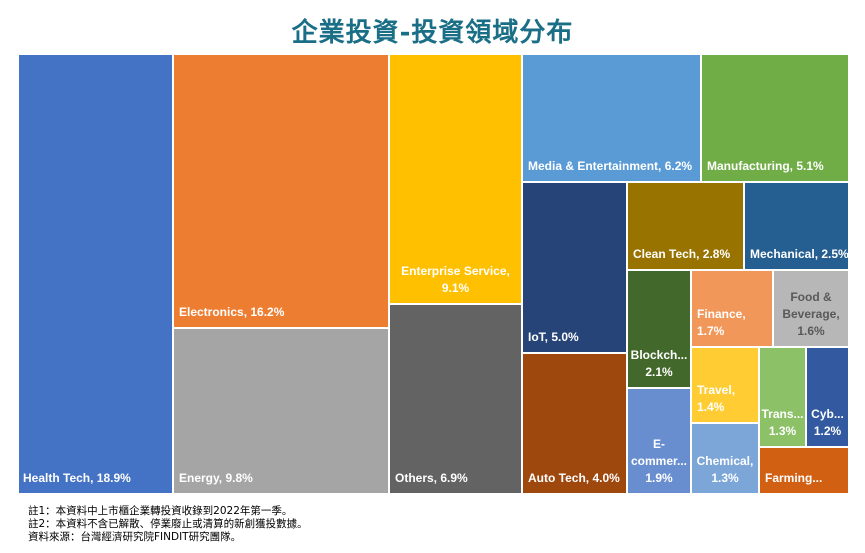  Describe the element at coordinates (432, 33) in the screenshot. I see `page-title: 企業投資-投資領域分布` at that location.